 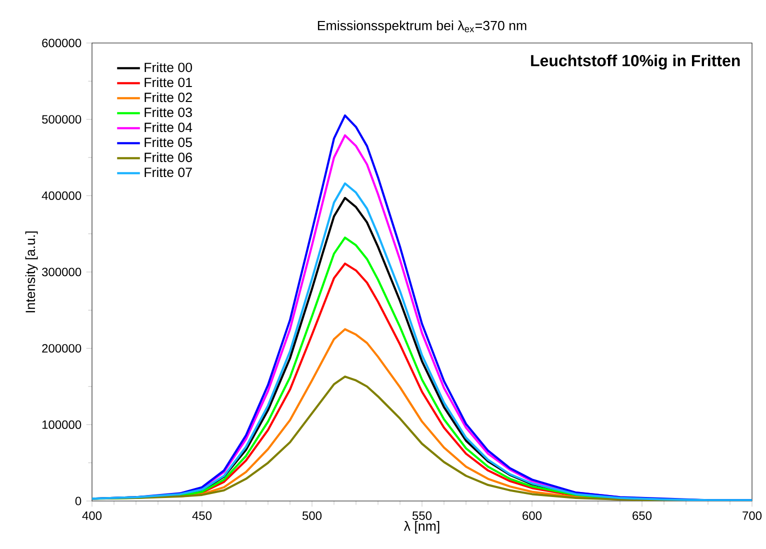 I want to click on x-tick-label: 700, so click(x=752, y=515).